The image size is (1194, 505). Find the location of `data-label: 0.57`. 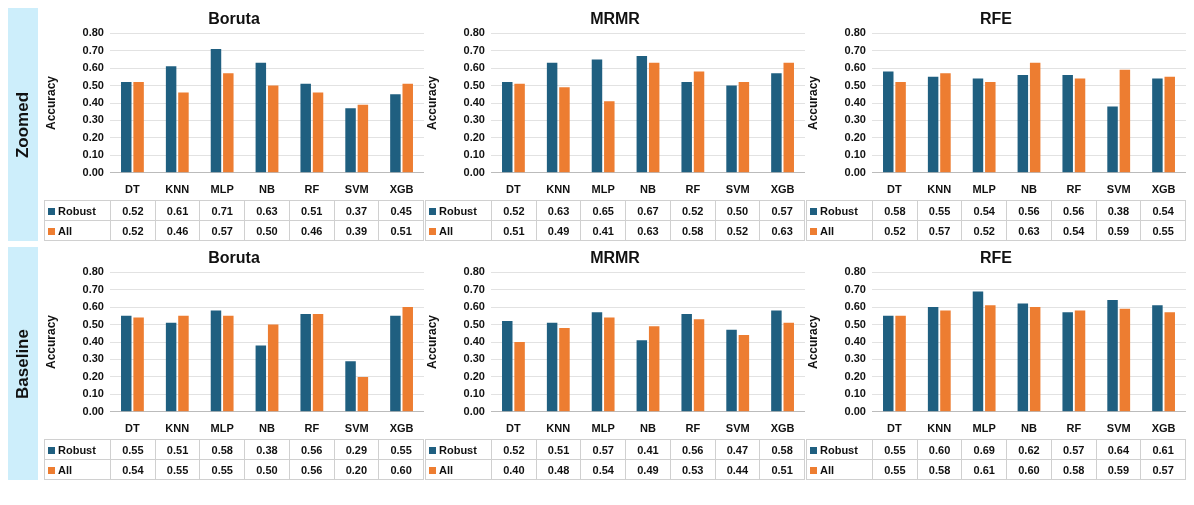

data-label: 0.57 is located at coordinates (1074, 449).